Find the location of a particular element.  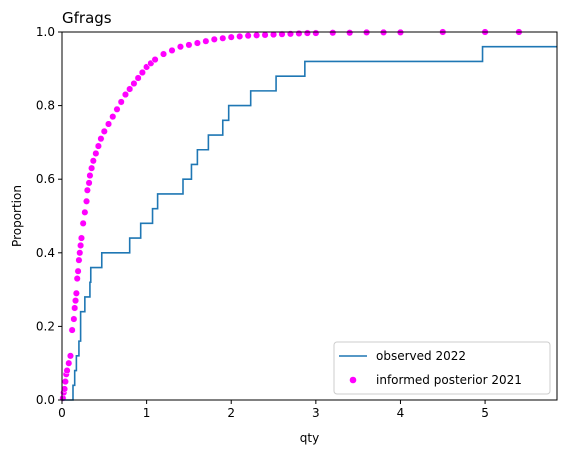

x-tick-label: 0 is located at coordinates (62, 413).